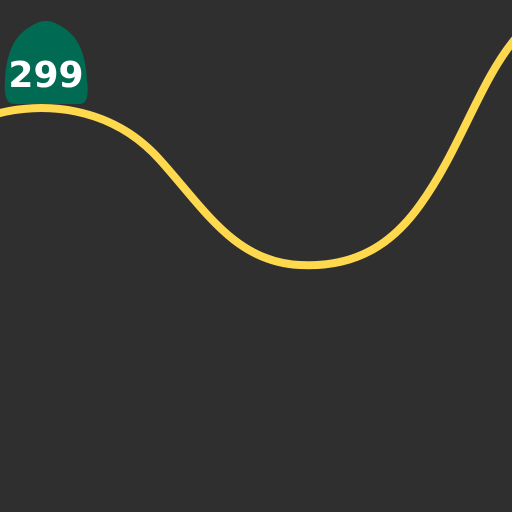 This screenshot has height=512, width=512. Describe the element at coordinates (45, 75) in the screenshot. I see `shield-route-number: 299` at that location.